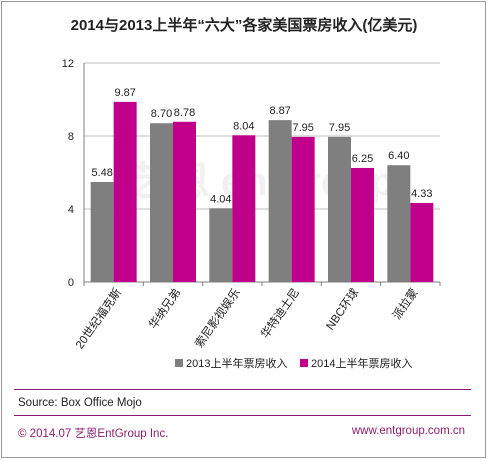  I want to click on y-tick-label: 8, so click(71, 137).